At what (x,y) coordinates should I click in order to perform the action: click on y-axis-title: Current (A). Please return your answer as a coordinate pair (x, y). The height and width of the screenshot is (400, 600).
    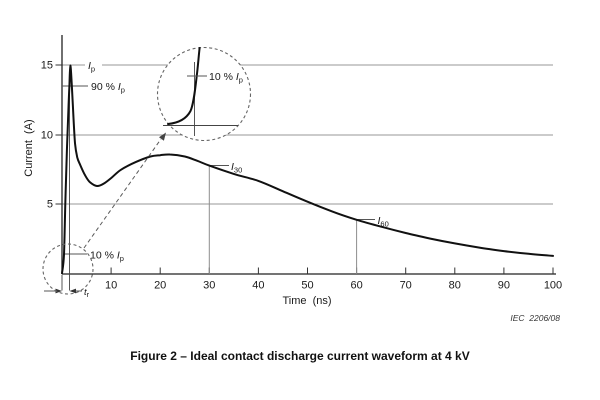
    Looking at the image, I should click on (29, 147).